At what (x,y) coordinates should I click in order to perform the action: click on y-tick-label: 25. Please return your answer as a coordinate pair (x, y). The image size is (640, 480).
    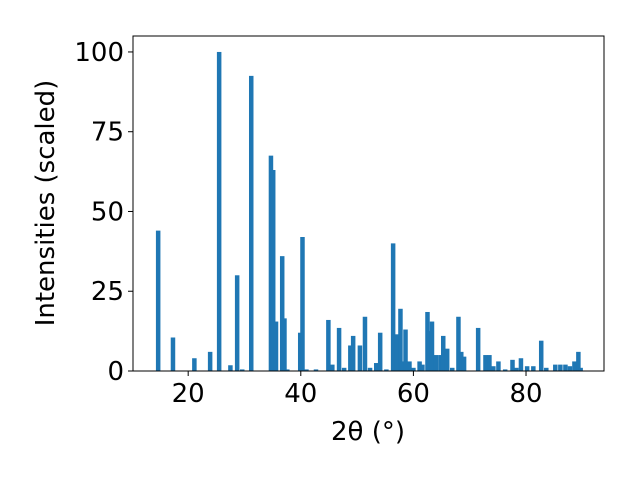
    Looking at the image, I should click on (107, 292).